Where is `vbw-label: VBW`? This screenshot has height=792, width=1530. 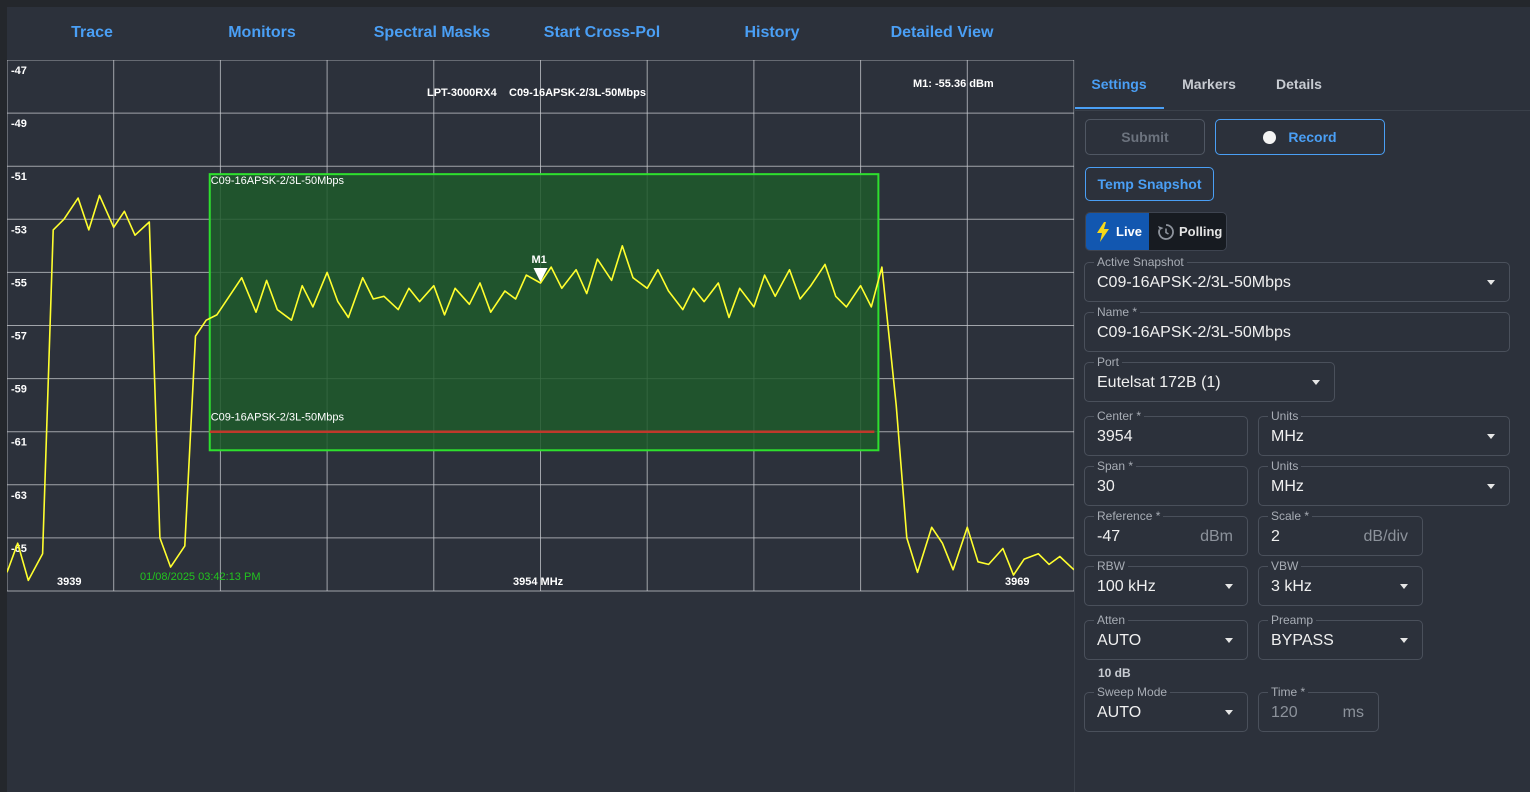 vbw-label: VBW is located at coordinates (1285, 566).